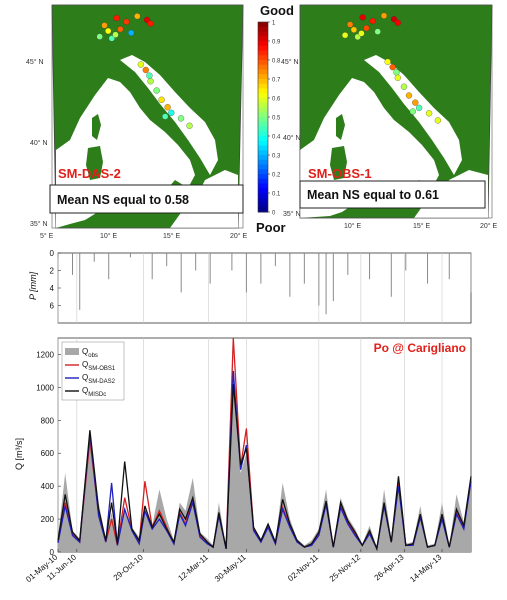  Describe the element at coordinates (172, 236) in the screenshot. I see `map-left-lon-tick-3: 15° E` at that location.